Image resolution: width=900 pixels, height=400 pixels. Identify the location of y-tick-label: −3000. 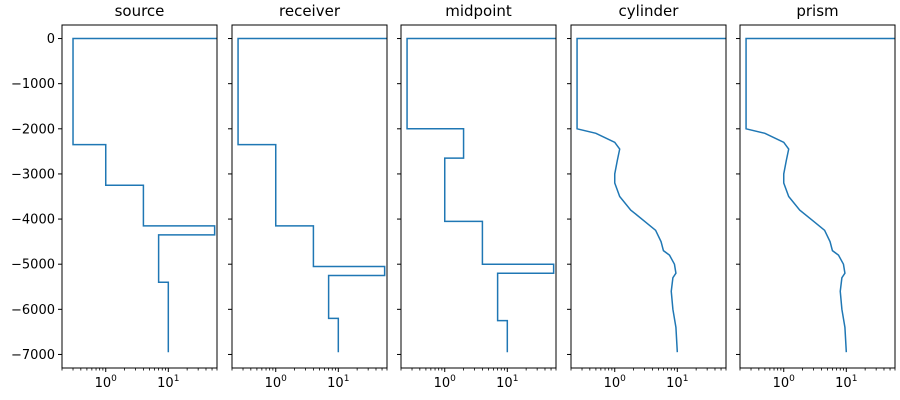
(33, 174).